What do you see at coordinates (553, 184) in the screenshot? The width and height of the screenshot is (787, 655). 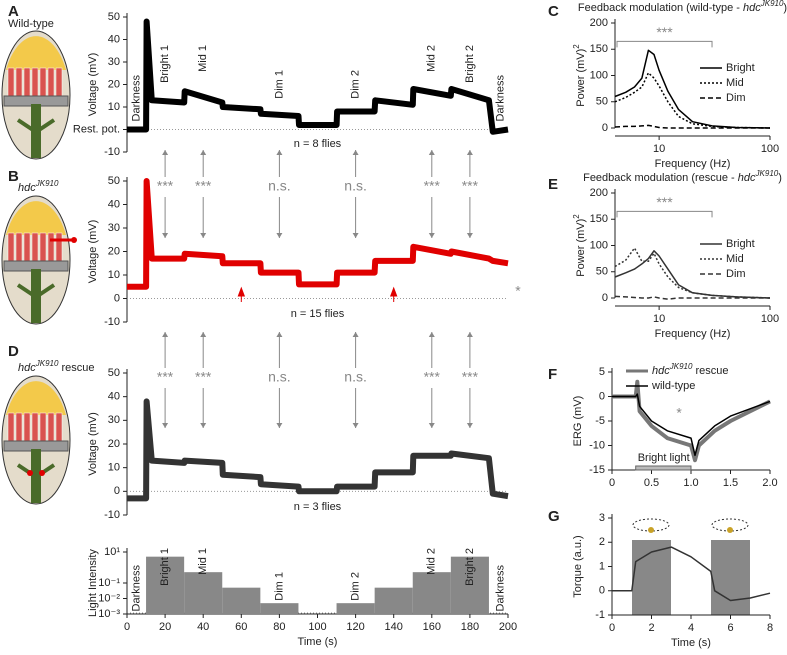 I see `panel-label: E` at bounding box center [553, 184].